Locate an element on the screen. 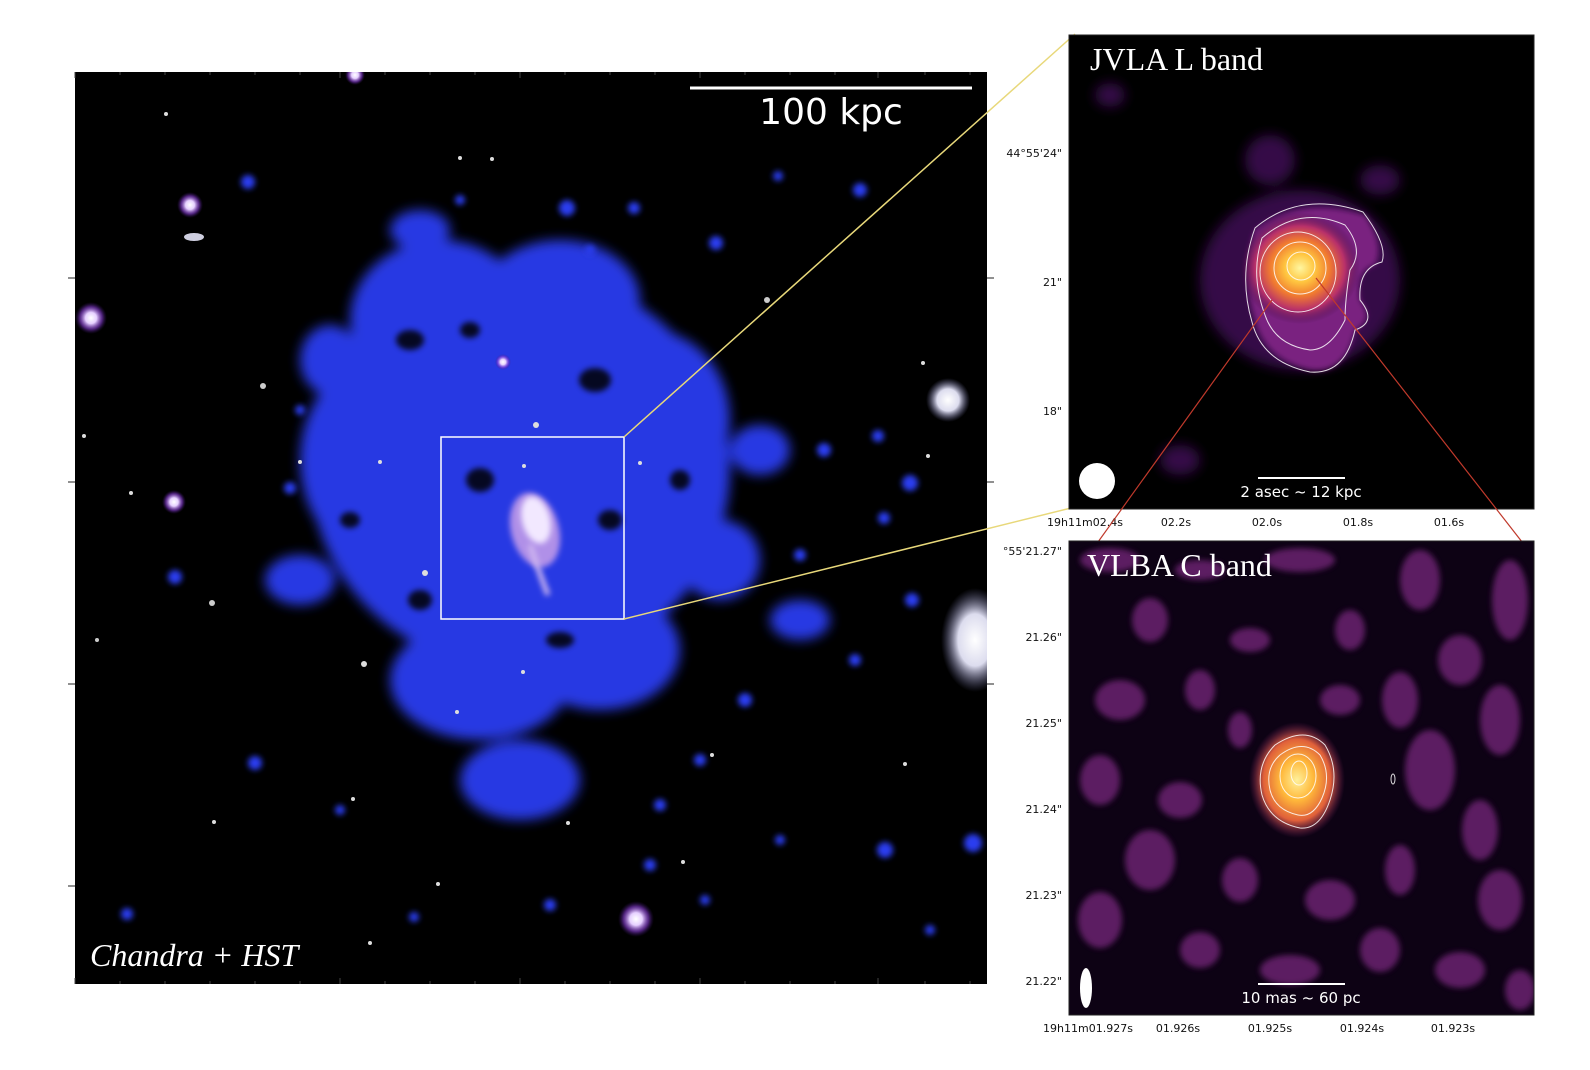 This screenshot has height=1070, width=1590. jvla-x-axis: 19h11m02.4s 02.2s 02.0s 01.8s 01.6s is located at coordinates (1255, 522).